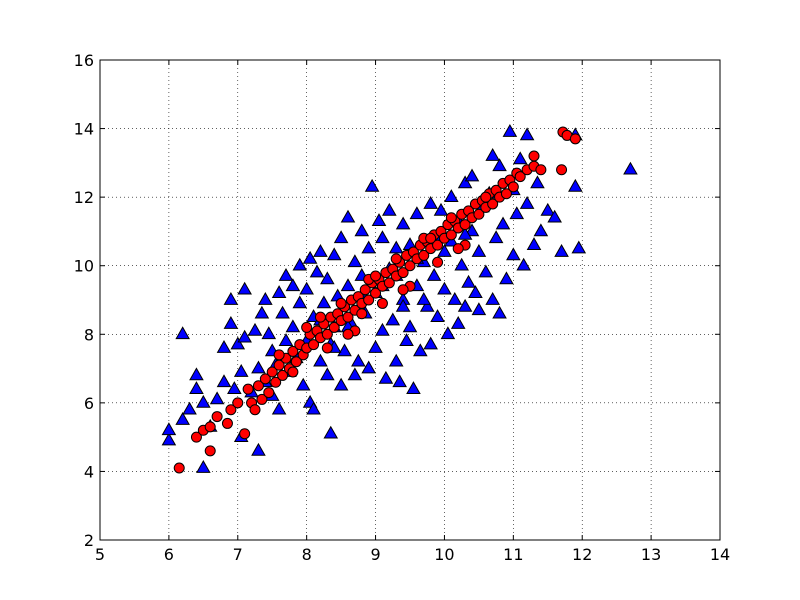 This screenshot has width=800, height=600. I want to click on y-tick-label: 4, so click(89, 471).